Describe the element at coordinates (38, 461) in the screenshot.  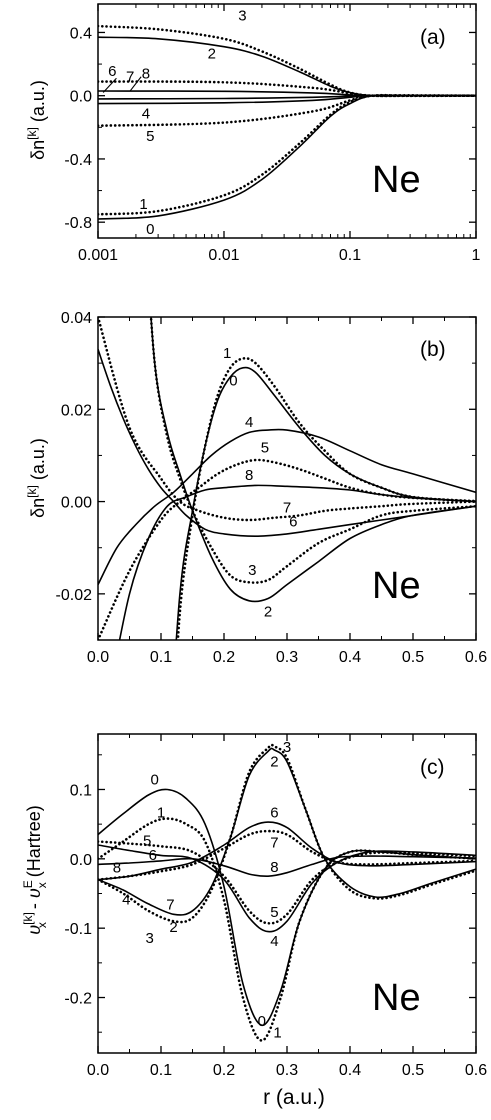
I see `panel-b-y-axis-label-unit: (a.u.)` at that location.